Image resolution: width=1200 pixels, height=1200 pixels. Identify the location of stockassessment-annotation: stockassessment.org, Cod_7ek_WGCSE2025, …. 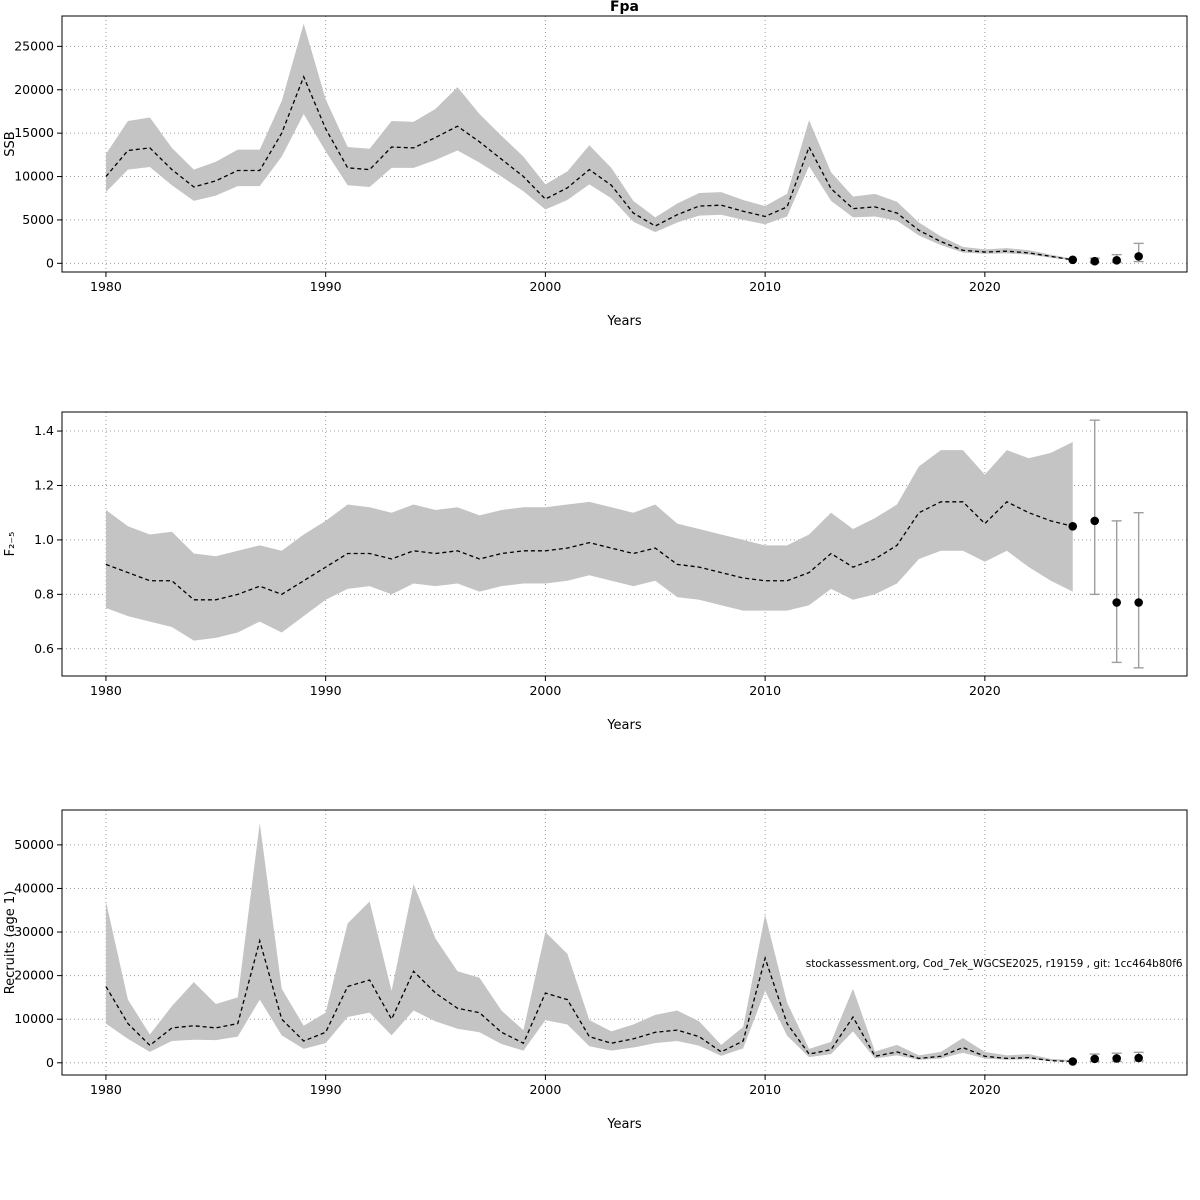
(994, 964).